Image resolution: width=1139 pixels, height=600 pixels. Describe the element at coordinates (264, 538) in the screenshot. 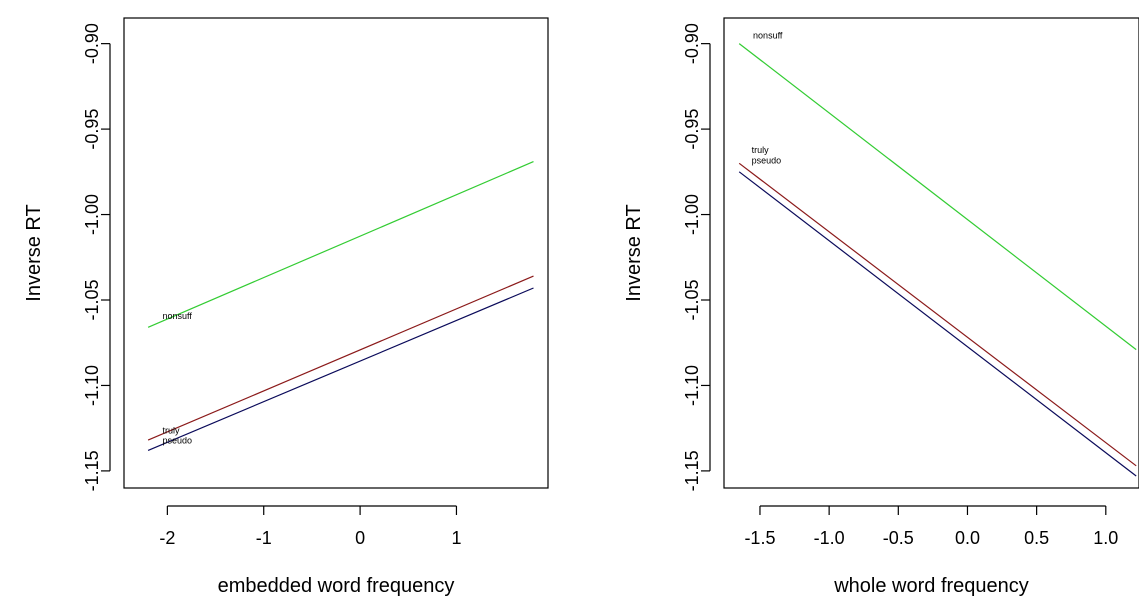

I see `x-tick-label: -1` at that location.